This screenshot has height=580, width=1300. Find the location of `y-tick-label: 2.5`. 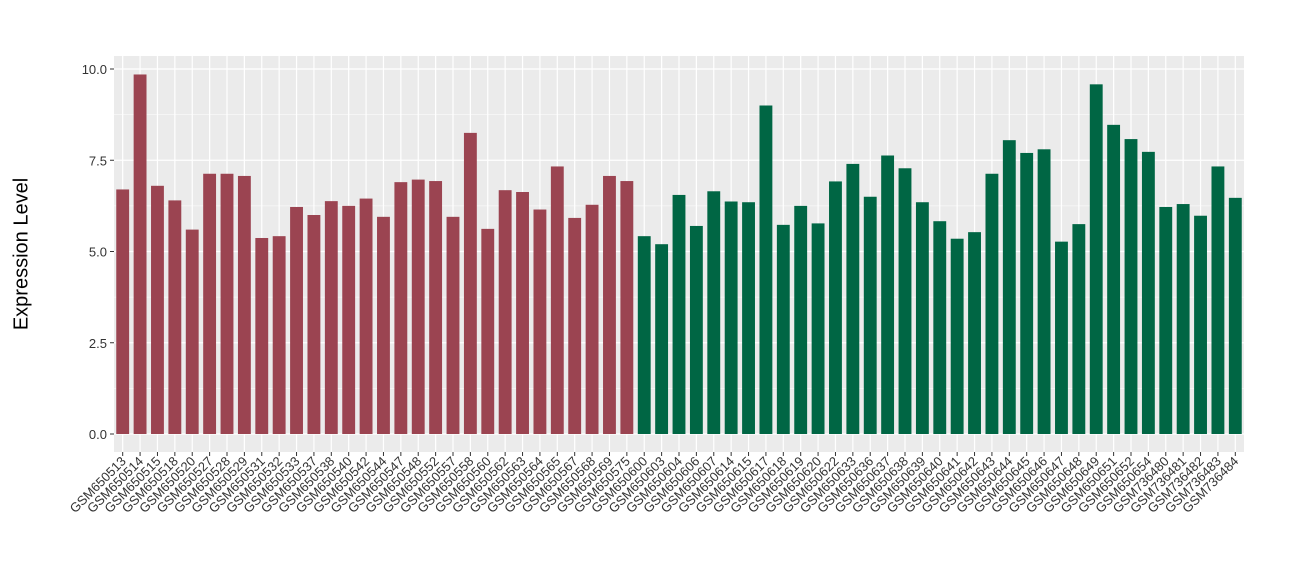

y-tick-label: 2.5 is located at coordinates (98, 343).